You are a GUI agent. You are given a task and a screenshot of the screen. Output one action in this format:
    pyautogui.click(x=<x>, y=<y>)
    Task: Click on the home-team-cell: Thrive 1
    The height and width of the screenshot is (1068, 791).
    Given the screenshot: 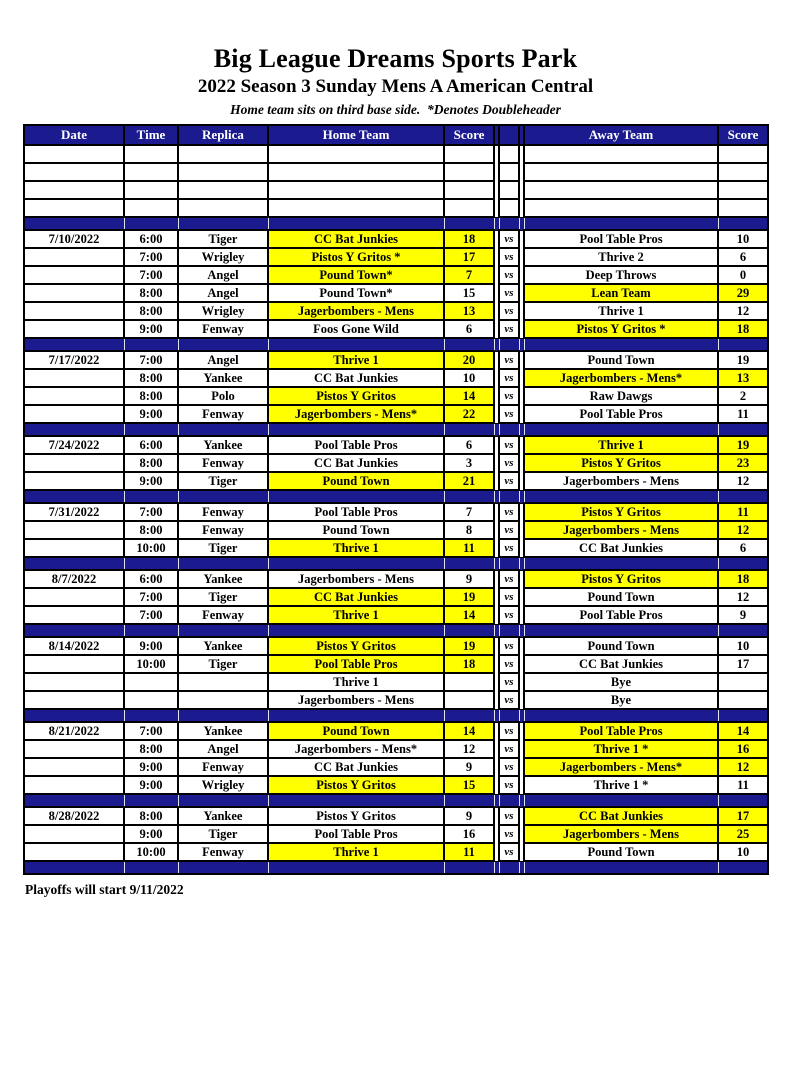 What is the action you would take?
    pyautogui.click(x=356, y=615)
    